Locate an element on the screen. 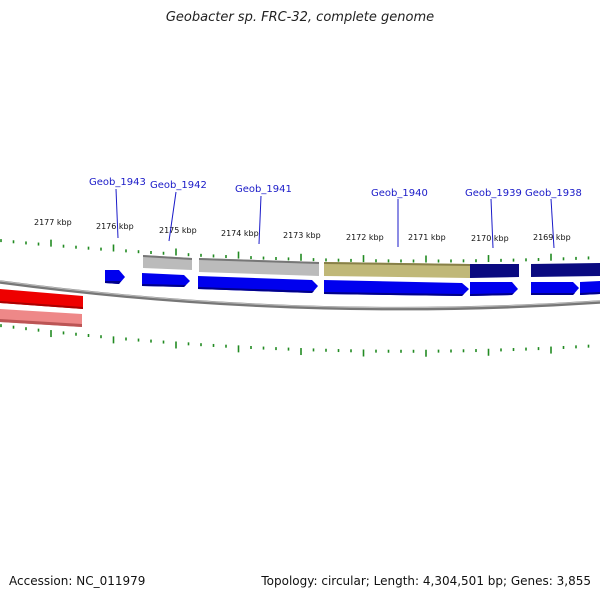 Image resolution: width=600 pixels, height=600 pixels. cds-arrow-1942 is located at coordinates (166, 280).